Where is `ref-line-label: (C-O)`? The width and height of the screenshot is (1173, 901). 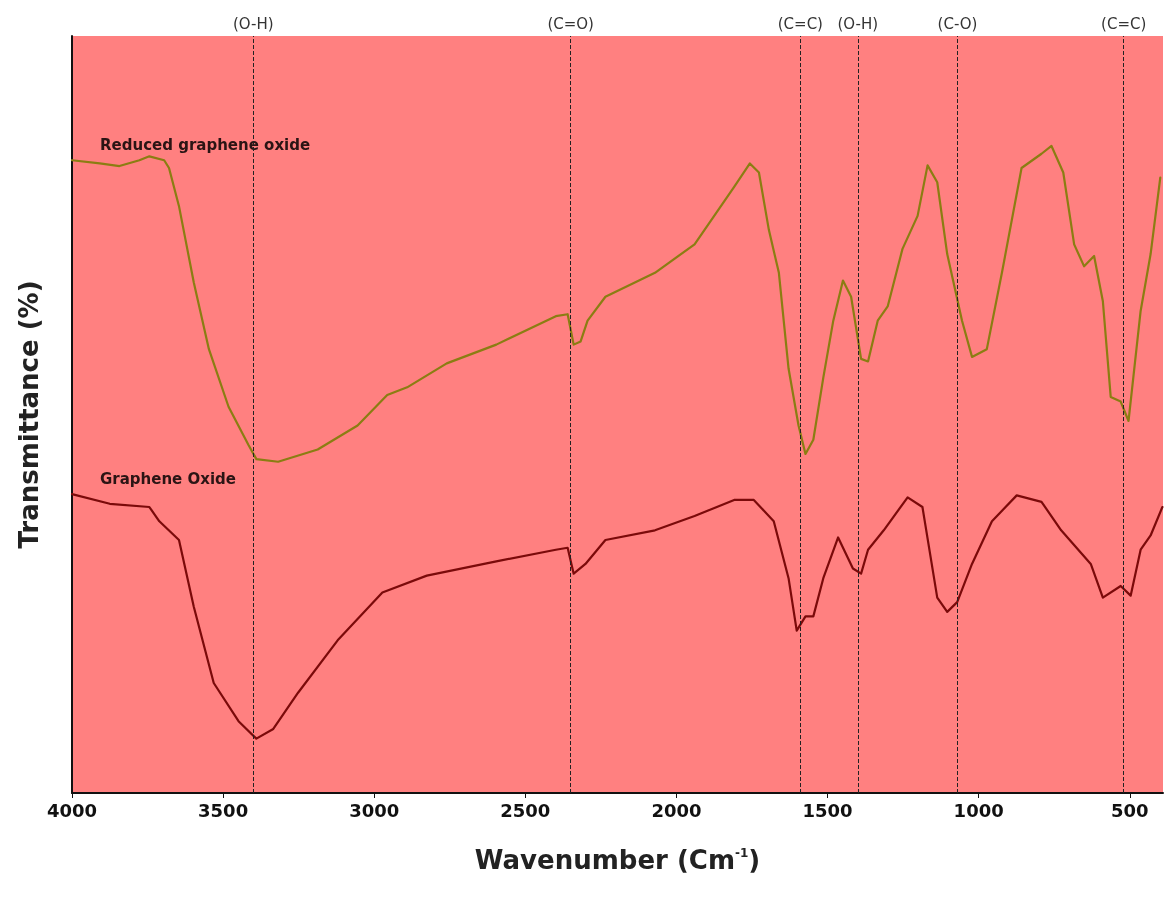
ref-line-label: (C-O) is located at coordinates (957, 23).